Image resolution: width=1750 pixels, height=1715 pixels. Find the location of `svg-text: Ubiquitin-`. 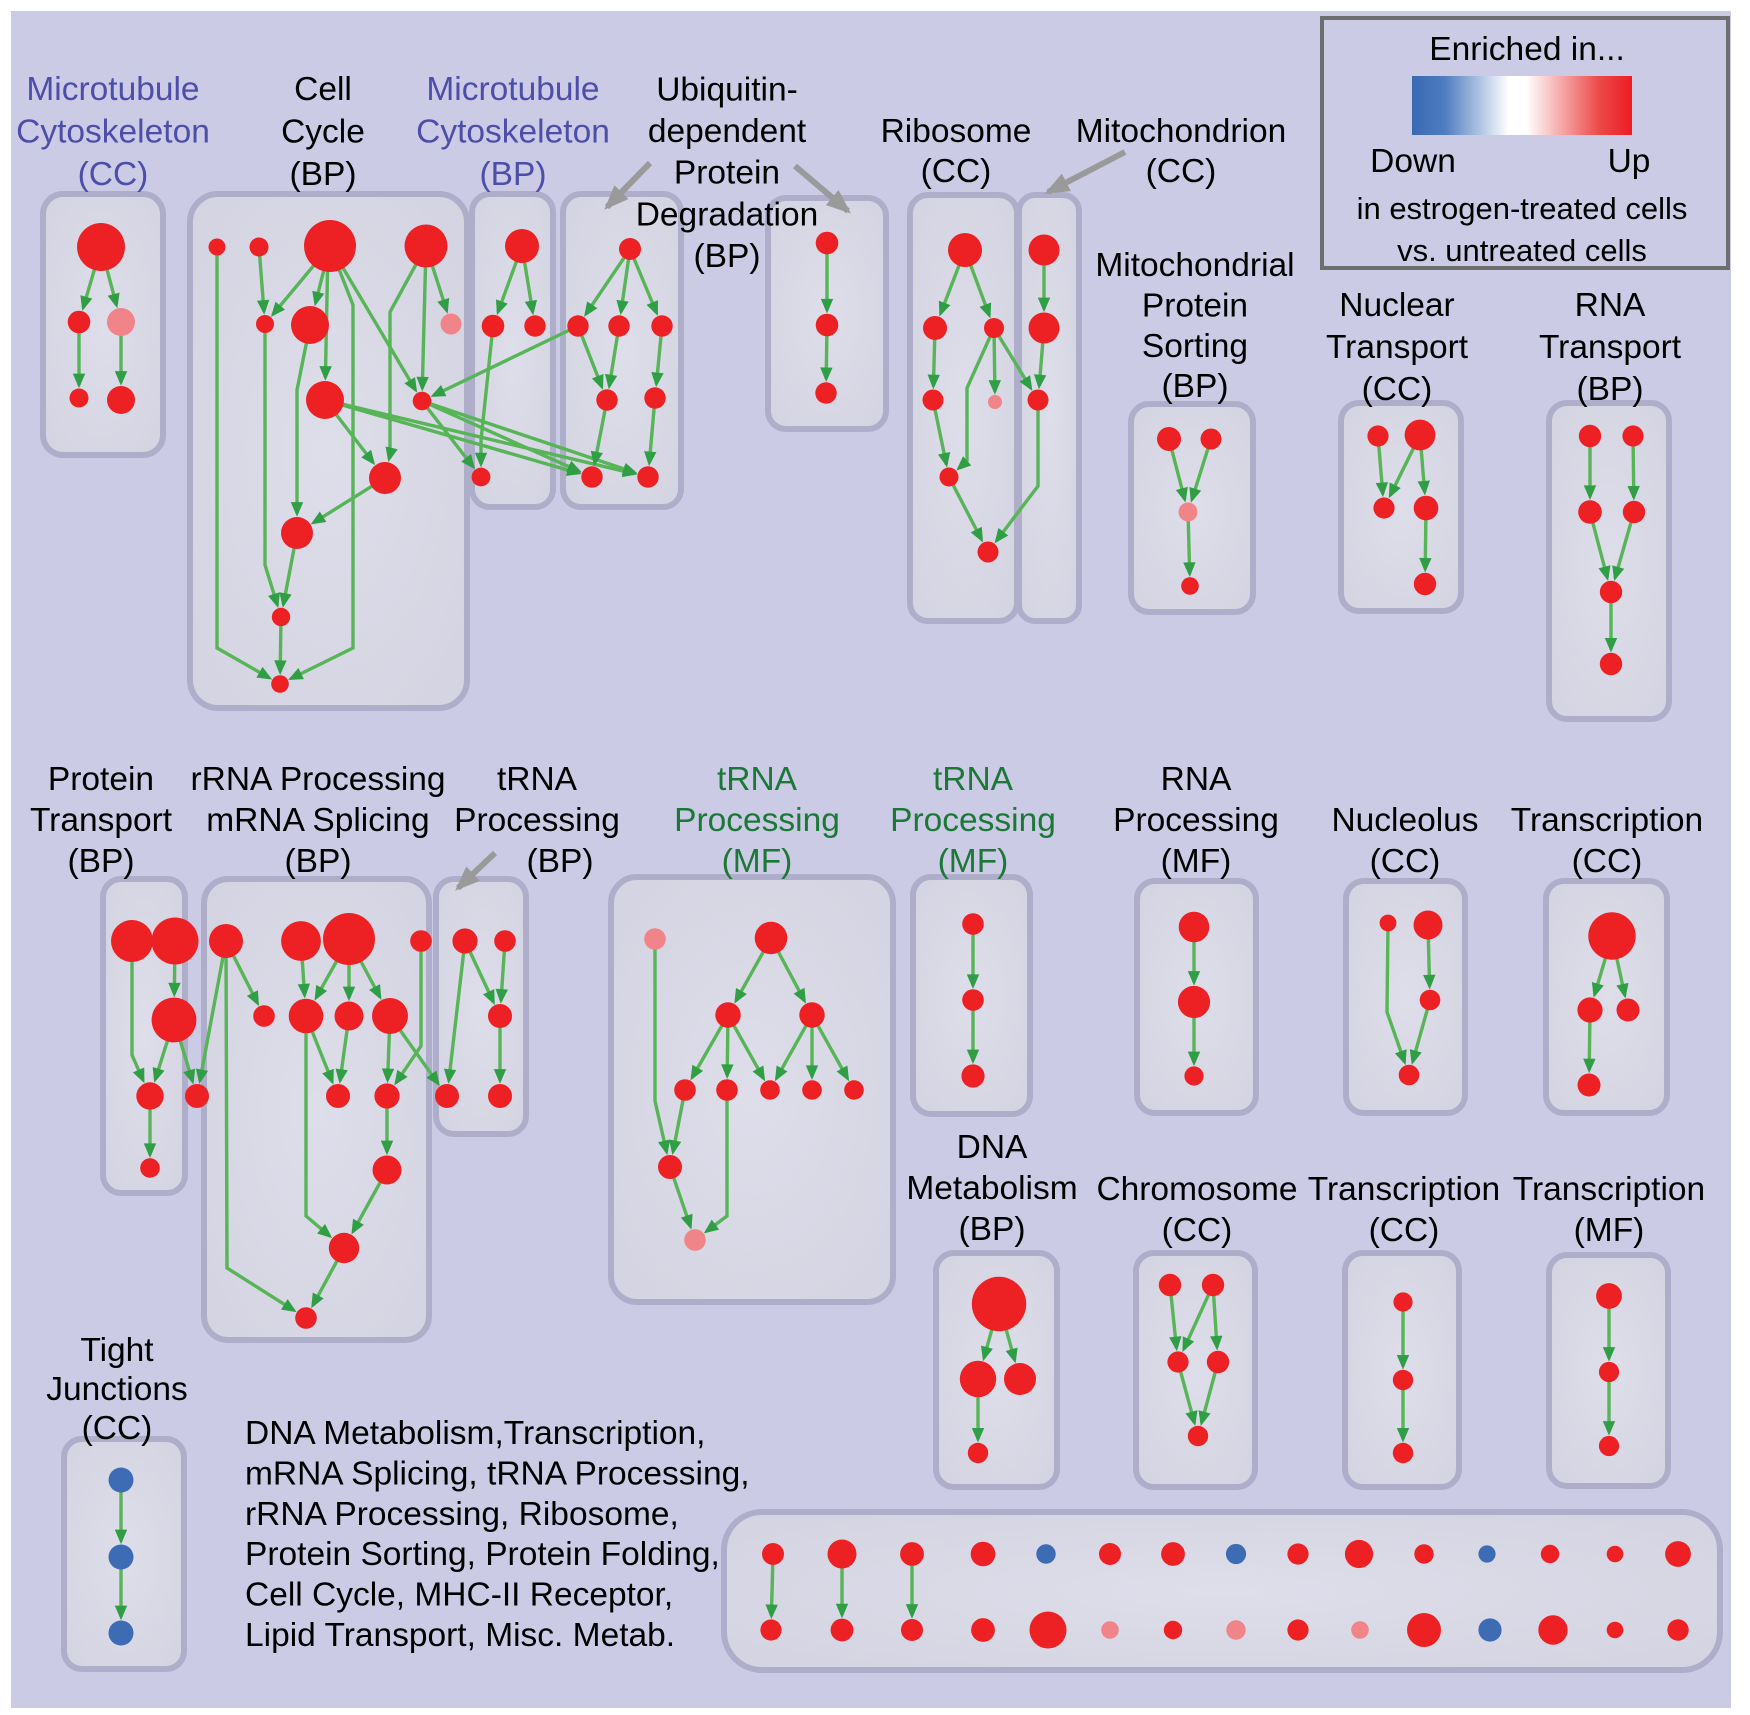

svg-text: Ubiquitin- is located at coordinates (727, 90).